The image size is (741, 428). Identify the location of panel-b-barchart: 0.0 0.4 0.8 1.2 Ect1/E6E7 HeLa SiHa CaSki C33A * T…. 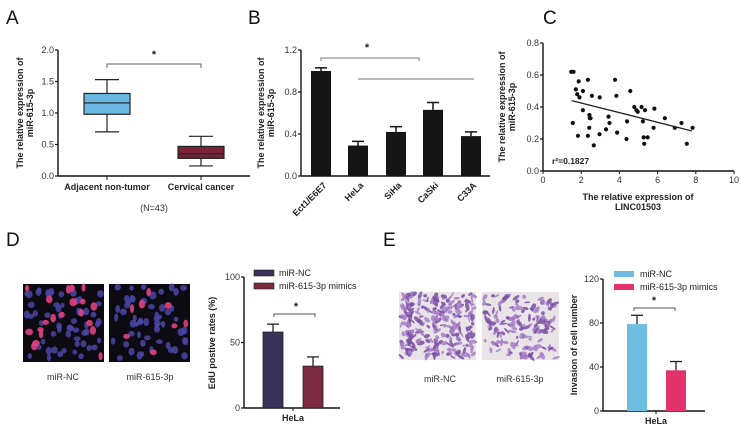
(373, 130).